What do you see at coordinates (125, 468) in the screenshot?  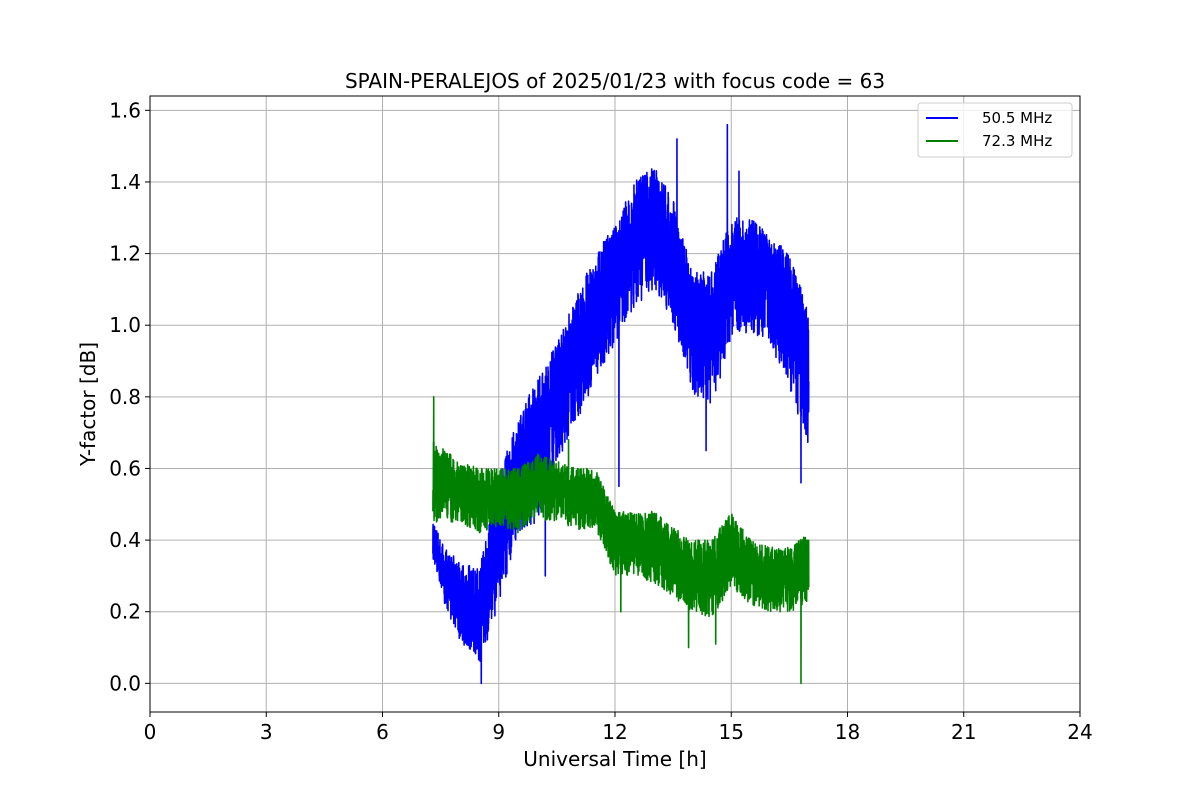 I see `y-tick-label: 0.6` at bounding box center [125, 468].